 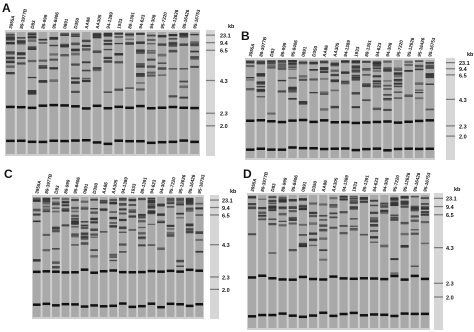 What do you see at coordinates (264, 181) in the screenshot?
I see `lane-label: 89-3977B` at bounding box center [264, 181].